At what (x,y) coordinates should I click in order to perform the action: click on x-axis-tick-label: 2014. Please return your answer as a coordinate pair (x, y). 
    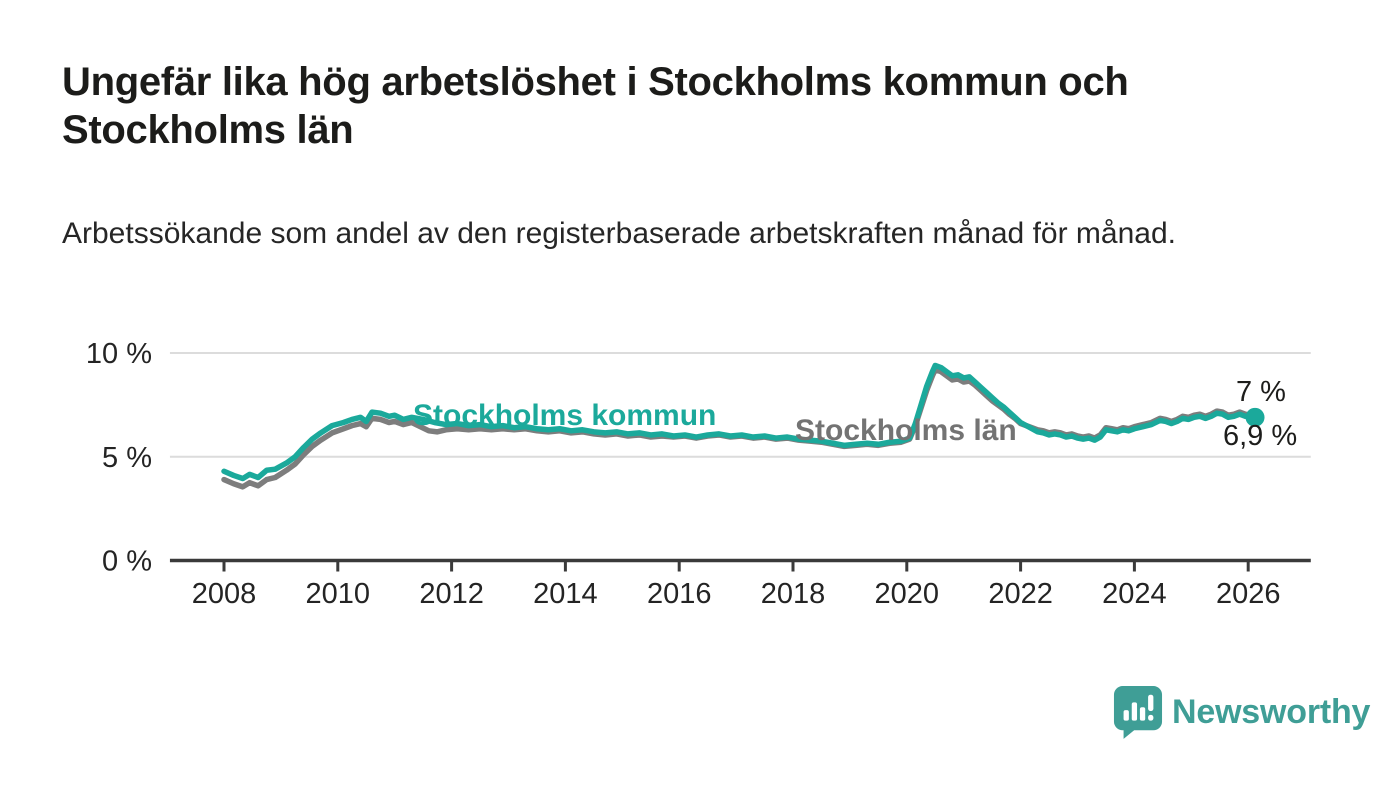
    Looking at the image, I should click on (565, 594).